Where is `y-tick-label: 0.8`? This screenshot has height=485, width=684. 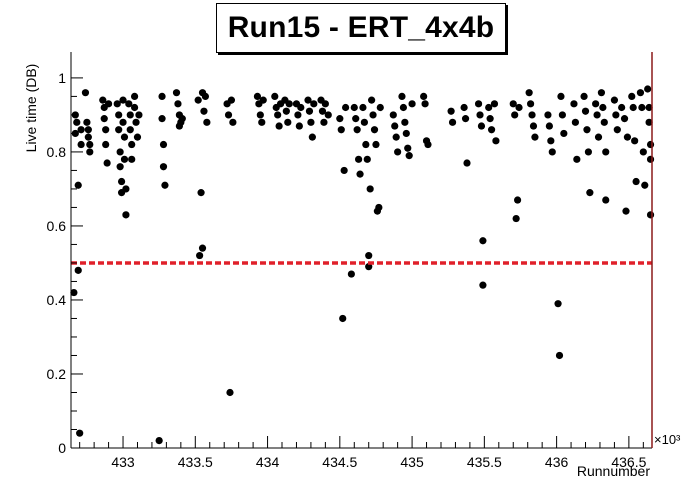
y-tick-label: 0.8 is located at coordinates (57, 152).